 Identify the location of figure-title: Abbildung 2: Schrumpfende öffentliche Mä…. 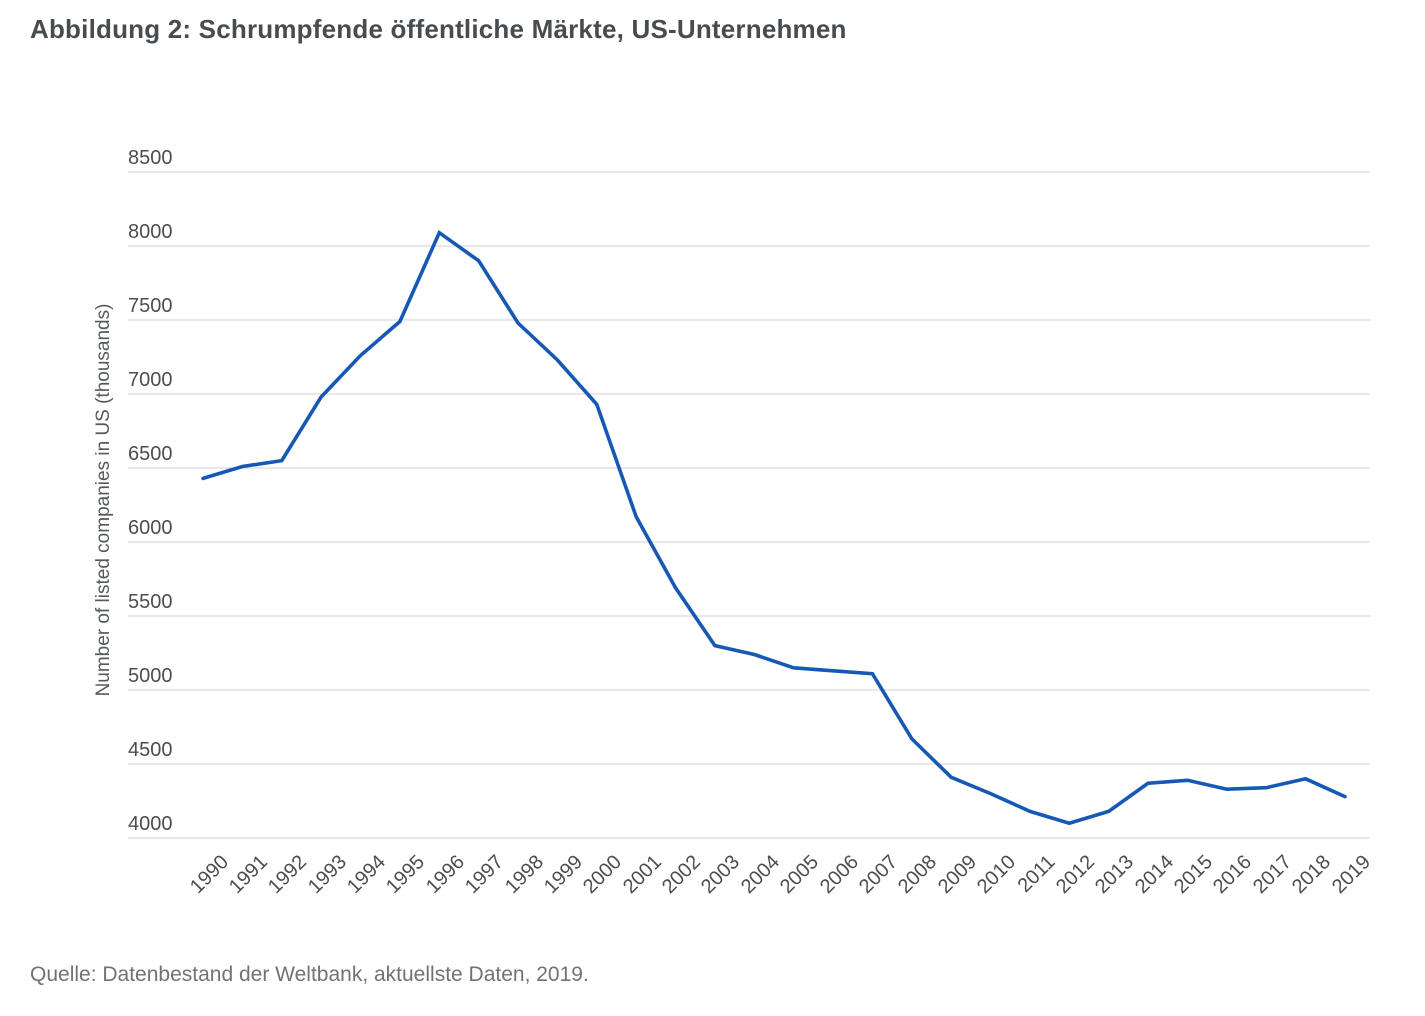
(438, 29).